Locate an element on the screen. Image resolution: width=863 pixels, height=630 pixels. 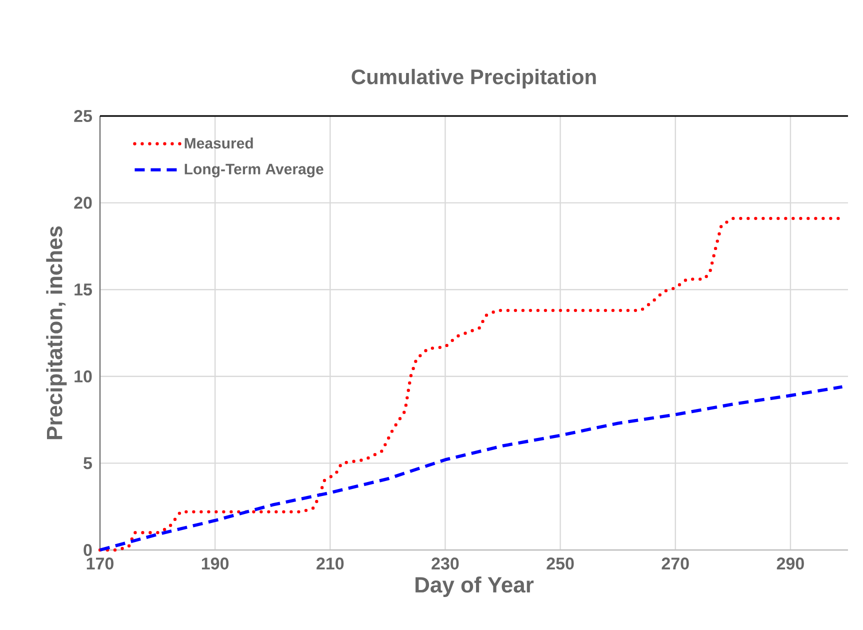
legend-label: Measured is located at coordinates (218, 143).